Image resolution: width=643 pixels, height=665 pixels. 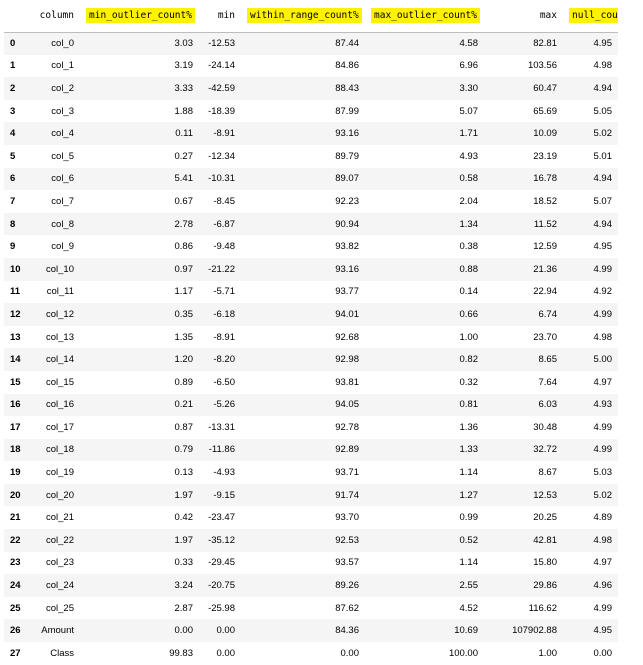 What do you see at coordinates (60, 518) in the screenshot?
I see `column-name-cell: col_21` at bounding box center [60, 518].